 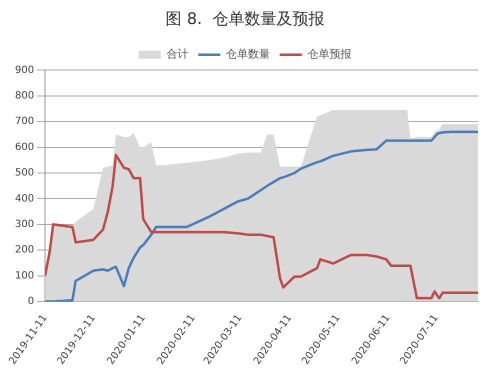 What do you see at coordinates (248, 54) in the screenshot?
I see `legend-label: 仓单数量` at bounding box center [248, 54].